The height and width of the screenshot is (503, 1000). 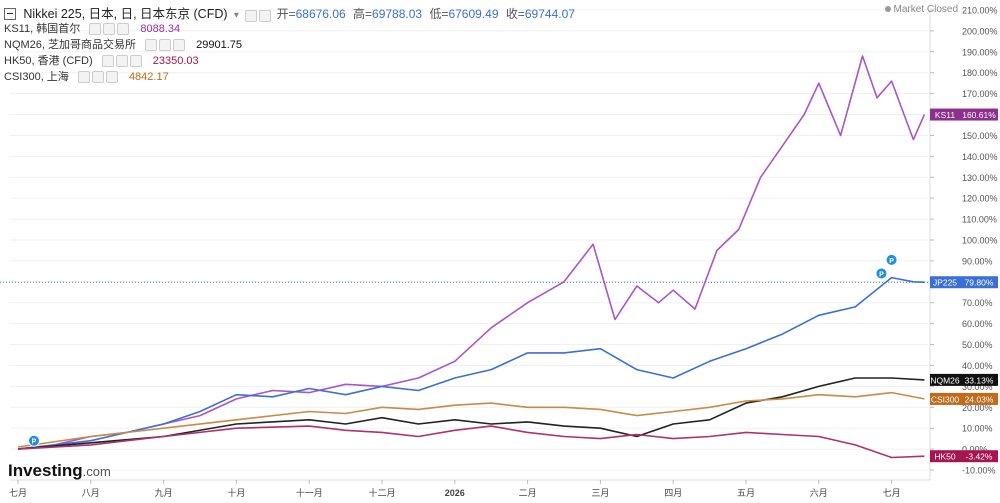 What do you see at coordinates (59, 470) in the screenshot?
I see `investing-logo: Investing.com` at bounding box center [59, 470].